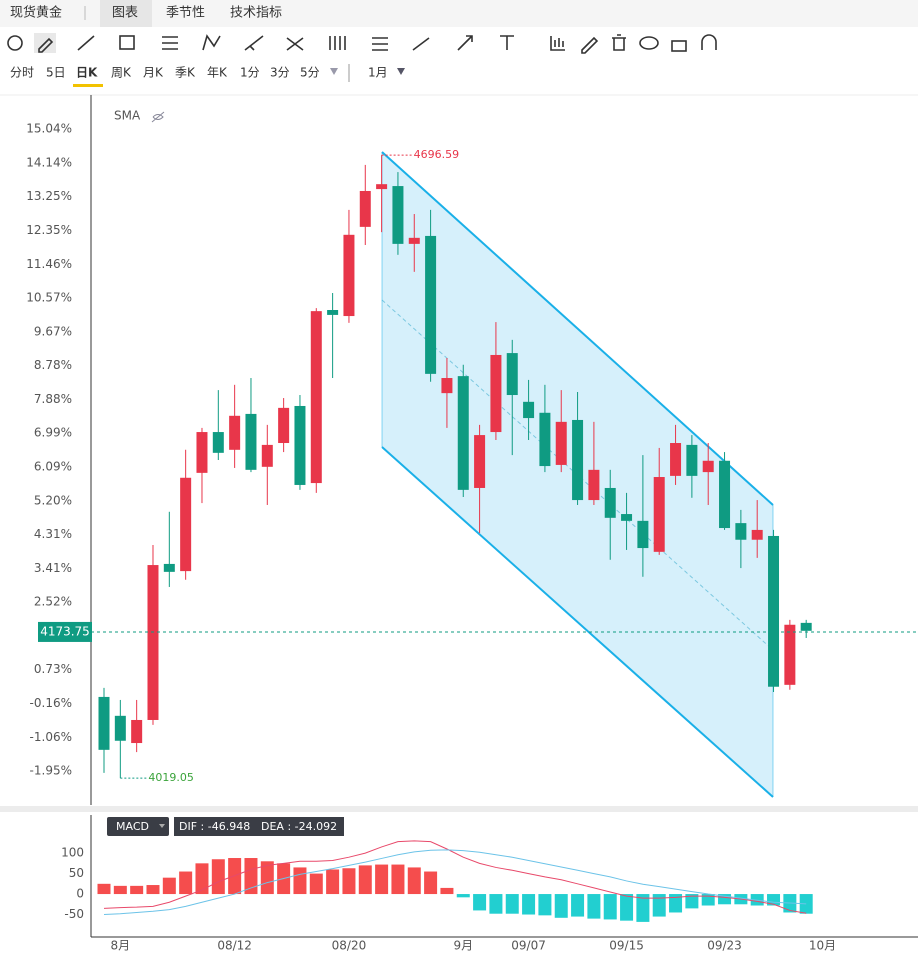 The width and height of the screenshot is (918, 959). Describe the element at coordinates (56, 73) in the screenshot. I see `period: 5日` at that location.